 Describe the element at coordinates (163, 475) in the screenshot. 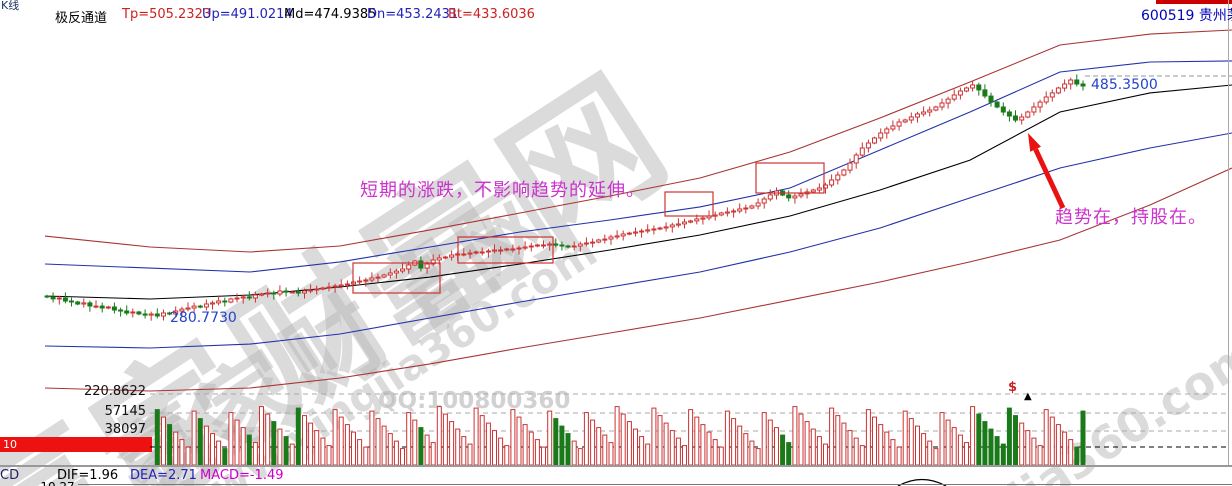

I see `footer-dea: DEA=2.71` at that location.